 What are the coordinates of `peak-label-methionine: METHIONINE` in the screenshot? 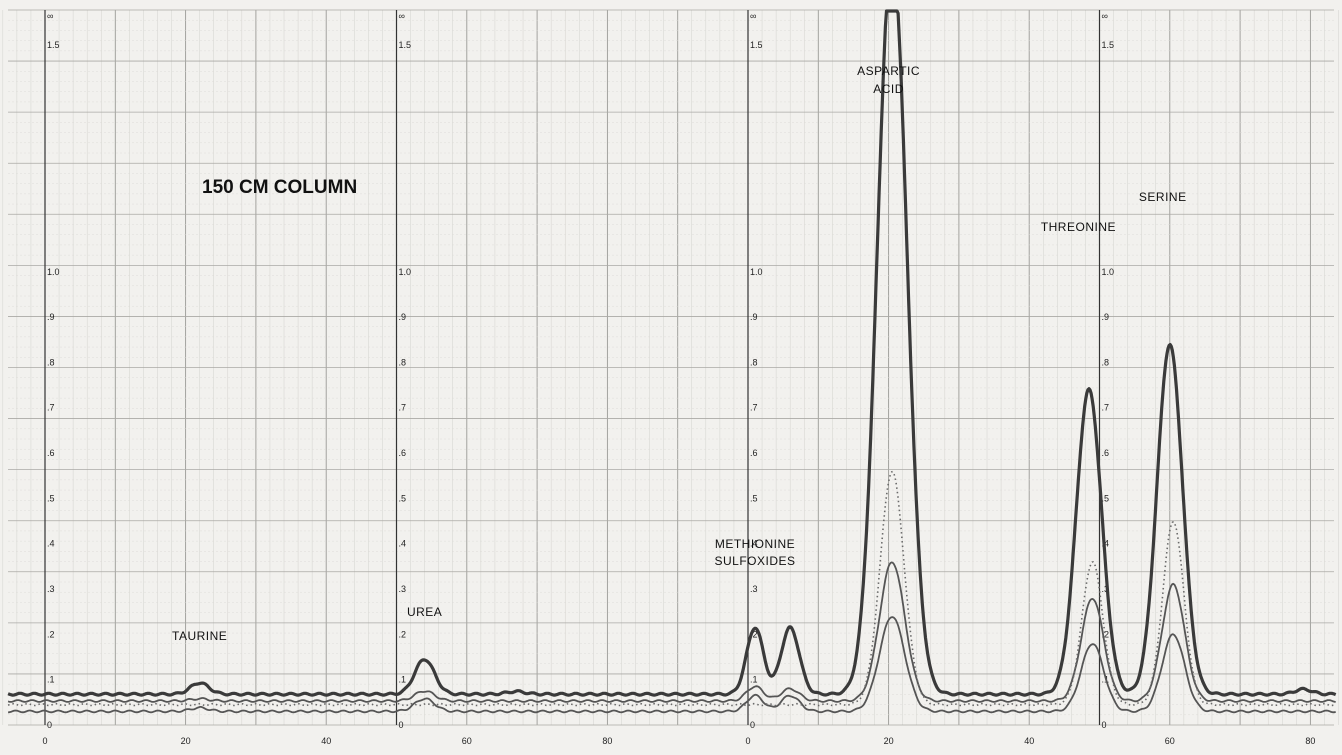 It's located at (755, 544).